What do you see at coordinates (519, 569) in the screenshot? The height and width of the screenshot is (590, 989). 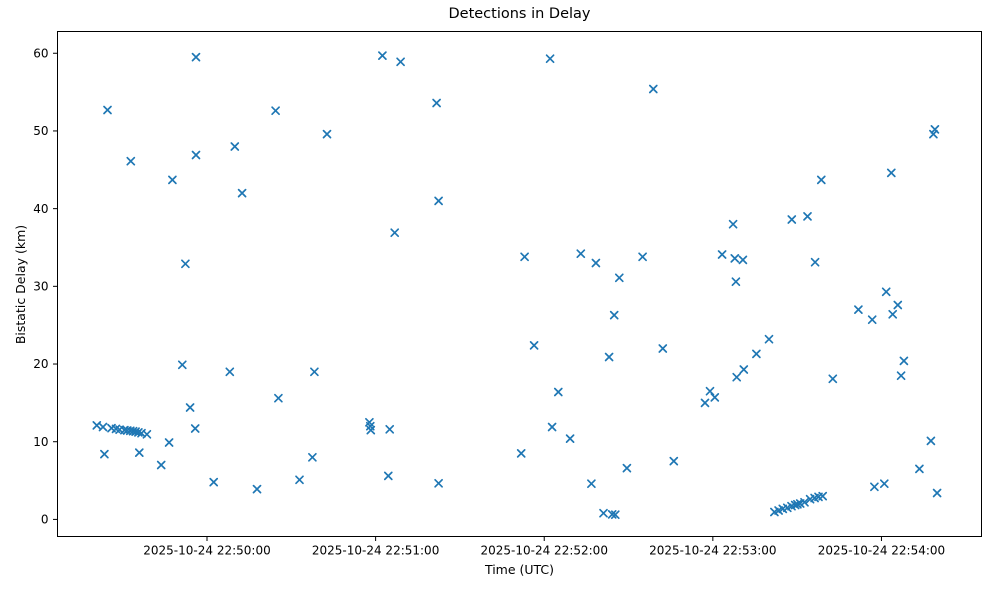 I see `x-axis-label: Time (UTC)` at bounding box center [519, 569].